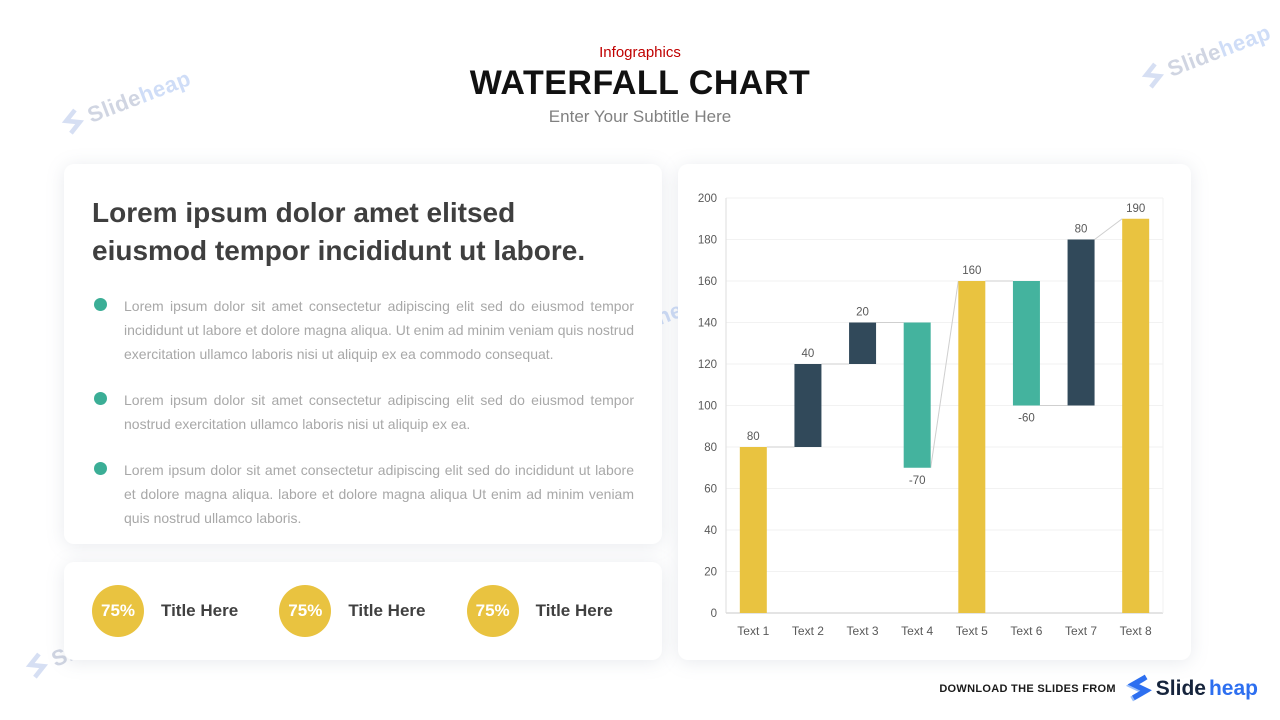 The height and width of the screenshot is (720, 1280). I want to click on svg-text: Text 1, so click(753, 631).